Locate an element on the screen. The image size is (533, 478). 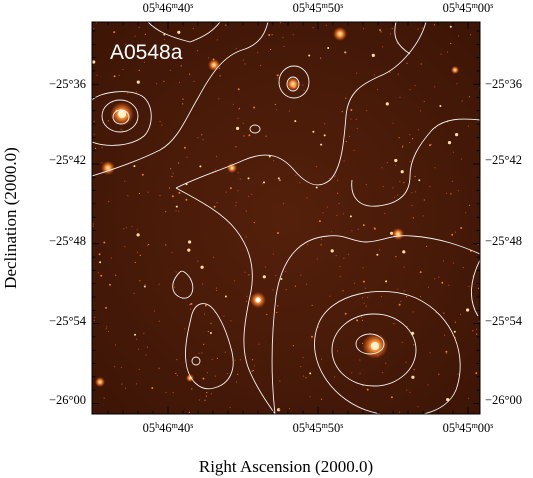
ra-tick-labels-top: 05h46m40s 05h45m50s 05h45m00s is located at coordinates (318, 8).